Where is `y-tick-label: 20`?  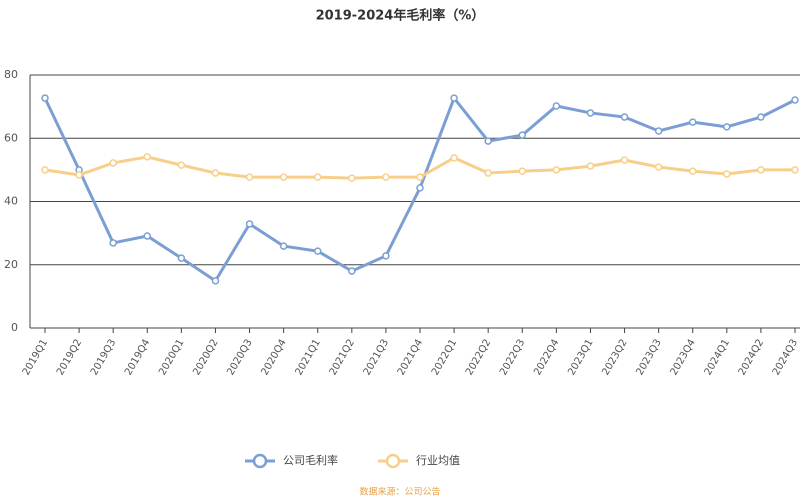 y-tick-label: 20 is located at coordinates (11, 264).